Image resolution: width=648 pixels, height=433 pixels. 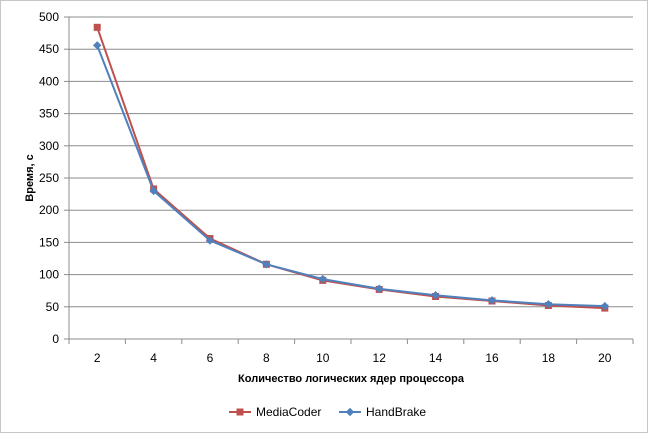 I want to click on x-tick-label: 14, so click(x=436, y=358).